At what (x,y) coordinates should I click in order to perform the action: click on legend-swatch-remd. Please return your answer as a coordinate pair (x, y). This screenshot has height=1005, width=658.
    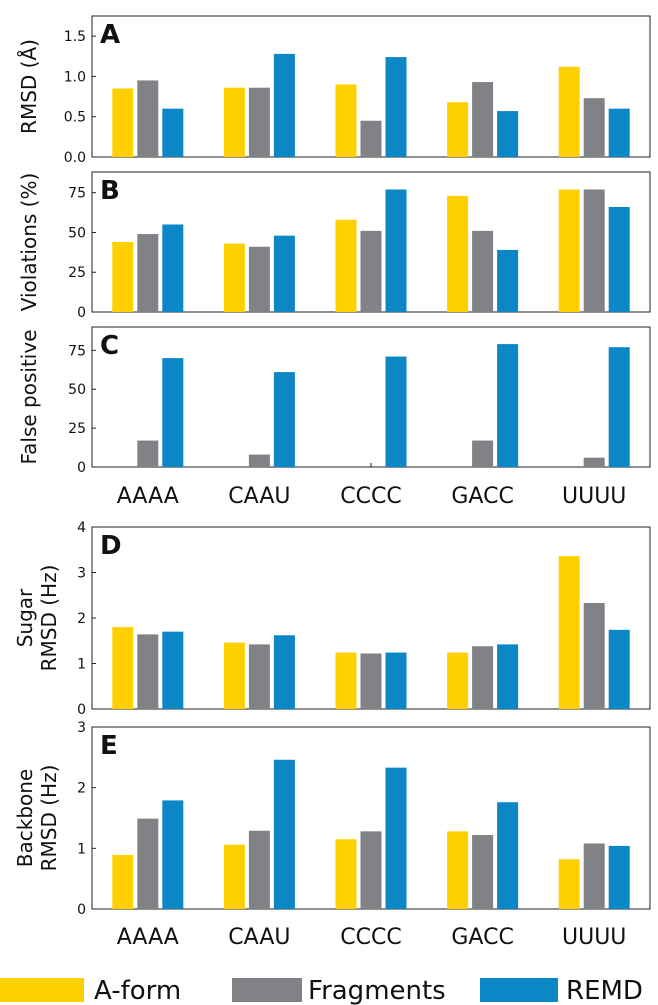
    Looking at the image, I should click on (519, 990).